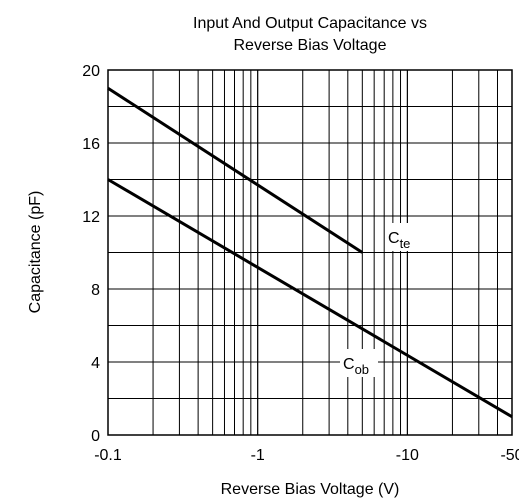 This screenshot has height=502, width=519. Describe the element at coordinates (91, 71) in the screenshot. I see `y-tick-label: 20` at that location.